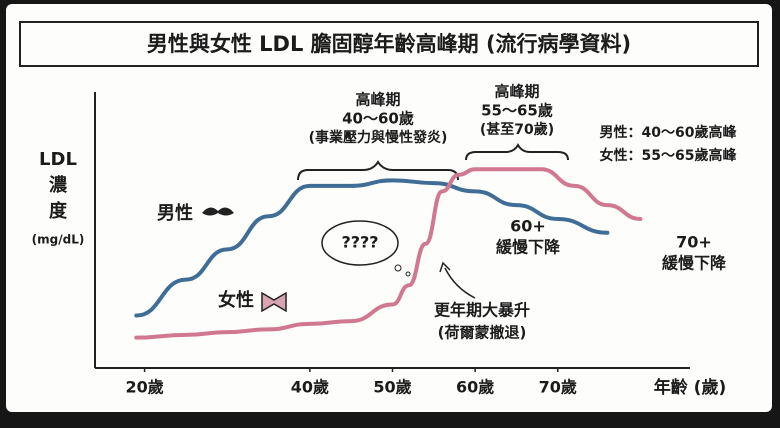  What do you see at coordinates (694, 242) in the screenshot?
I see `annotation: 70+` at bounding box center [694, 242].